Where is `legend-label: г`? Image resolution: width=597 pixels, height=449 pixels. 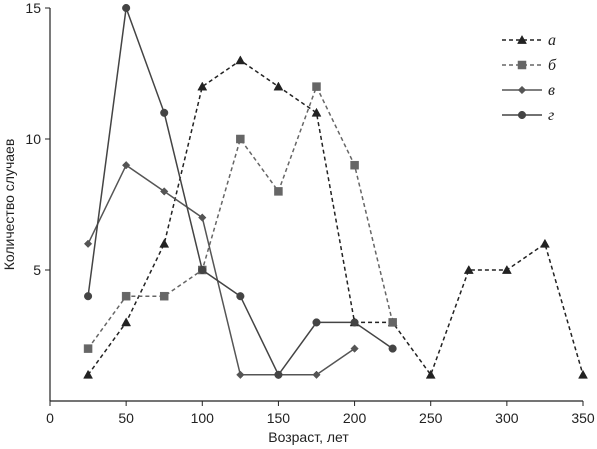 legend-label: г is located at coordinates (551, 115).